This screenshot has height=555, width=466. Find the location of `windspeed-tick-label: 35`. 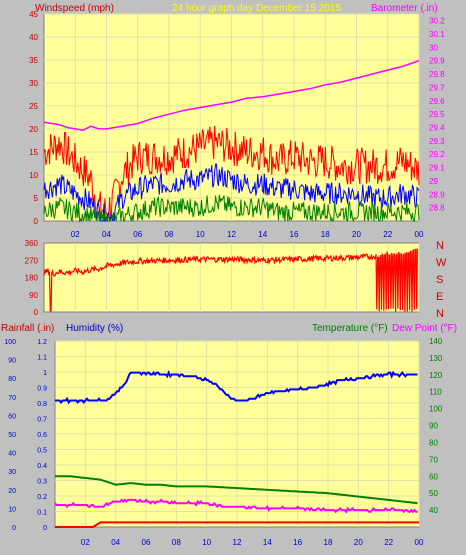

windspeed-tick-label: 35 is located at coordinates (33, 60).